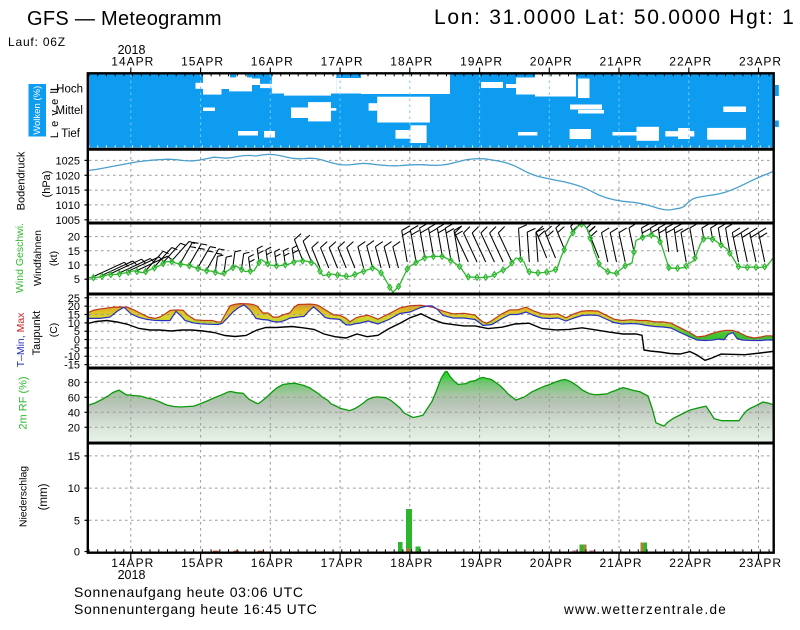 The width and height of the screenshot is (800, 630). Describe the element at coordinates (47, 184) in the screenshot. I see `svg-text: (hPa)` at that location.